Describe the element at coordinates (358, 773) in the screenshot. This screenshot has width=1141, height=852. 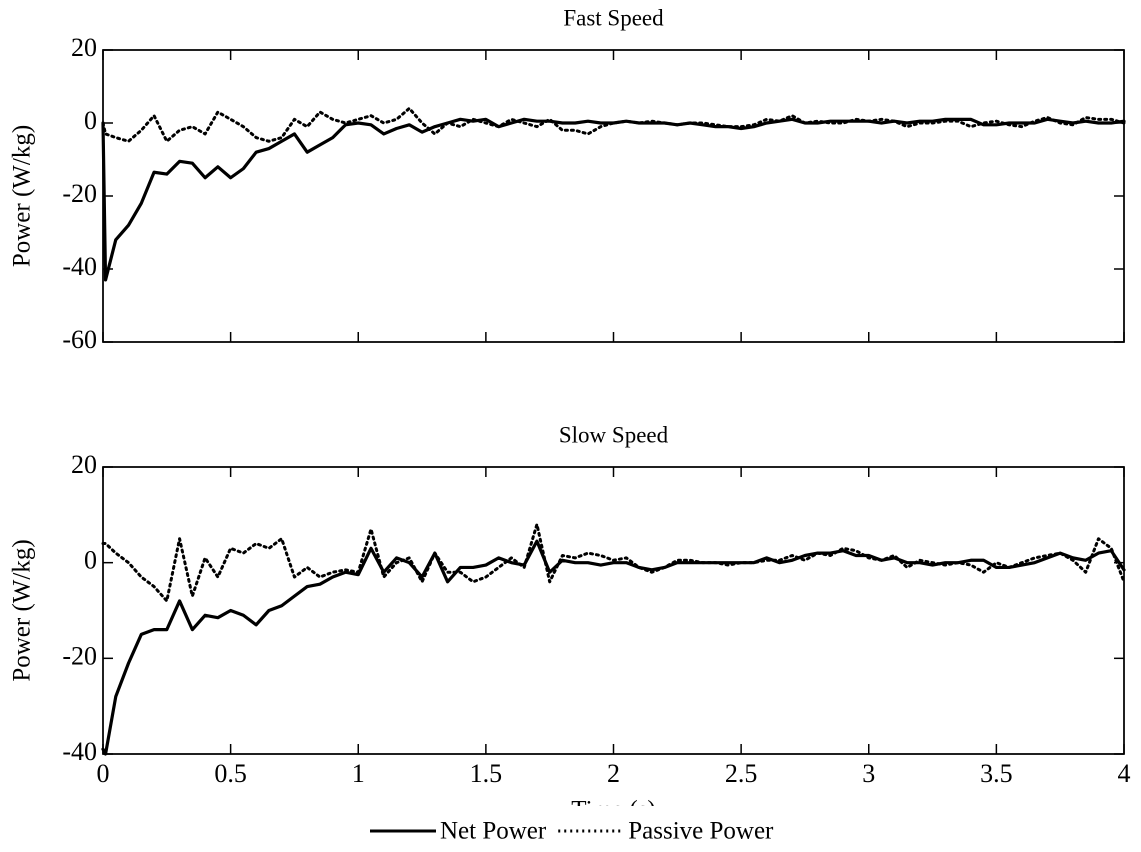
I see `x-tick-label: 1` at that location.